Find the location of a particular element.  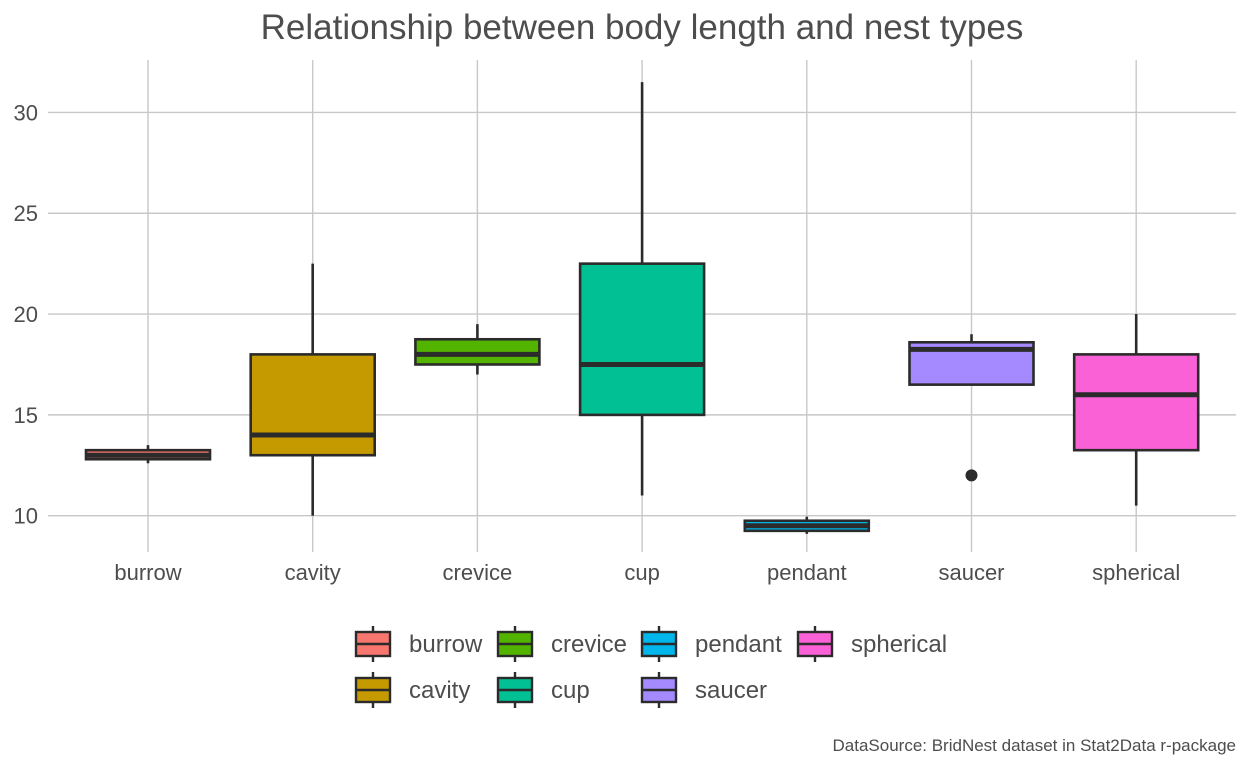

legend-label: spherical is located at coordinates (899, 644).